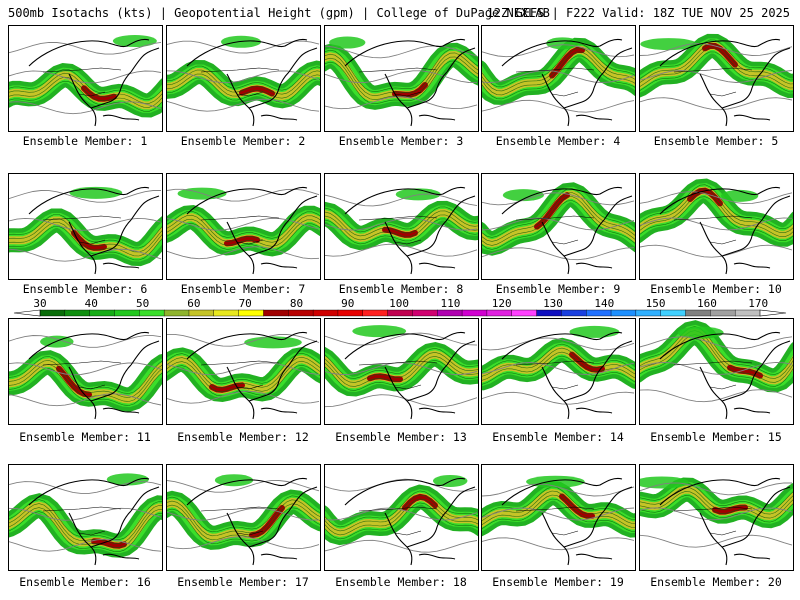 Image resolution: width=800 pixels, height=600 pixels. What do you see at coordinates (400, 308) in the screenshot?
I see `isotach-colorbar: 30 40 50 60 70 80 90 100 110 120 130 140 150 160 170` at bounding box center [400, 308].